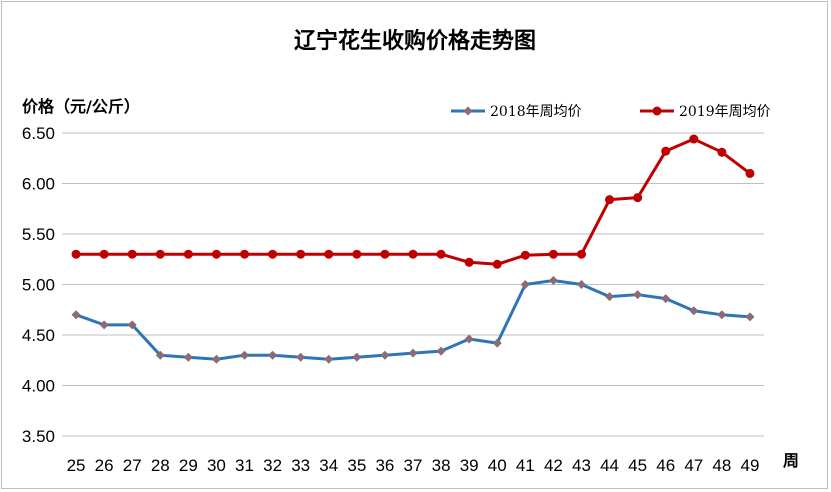 Image resolution: width=831 pixels, height=492 pixels. Describe the element at coordinates (609, 465) in the screenshot. I see `x-tick-label: 44` at that location.